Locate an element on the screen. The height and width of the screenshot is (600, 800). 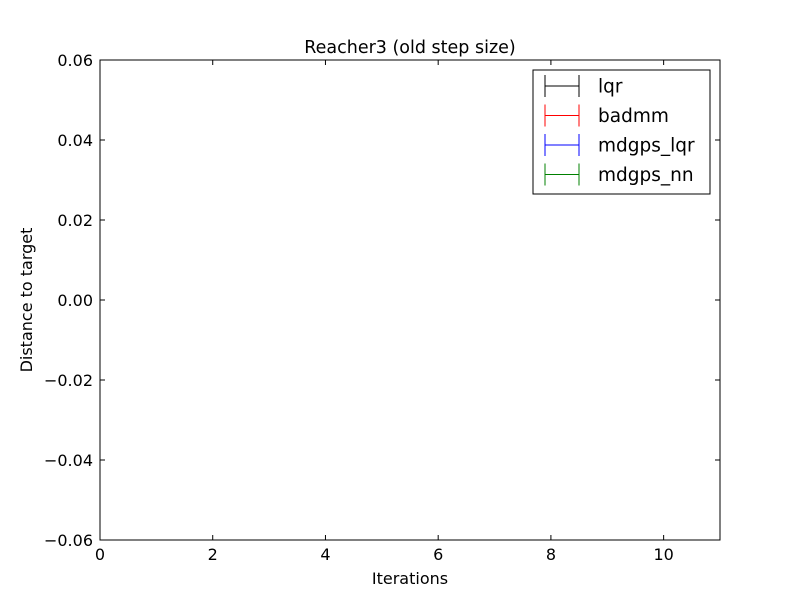
y-tick-label: 0.00 is located at coordinates (75, 300).